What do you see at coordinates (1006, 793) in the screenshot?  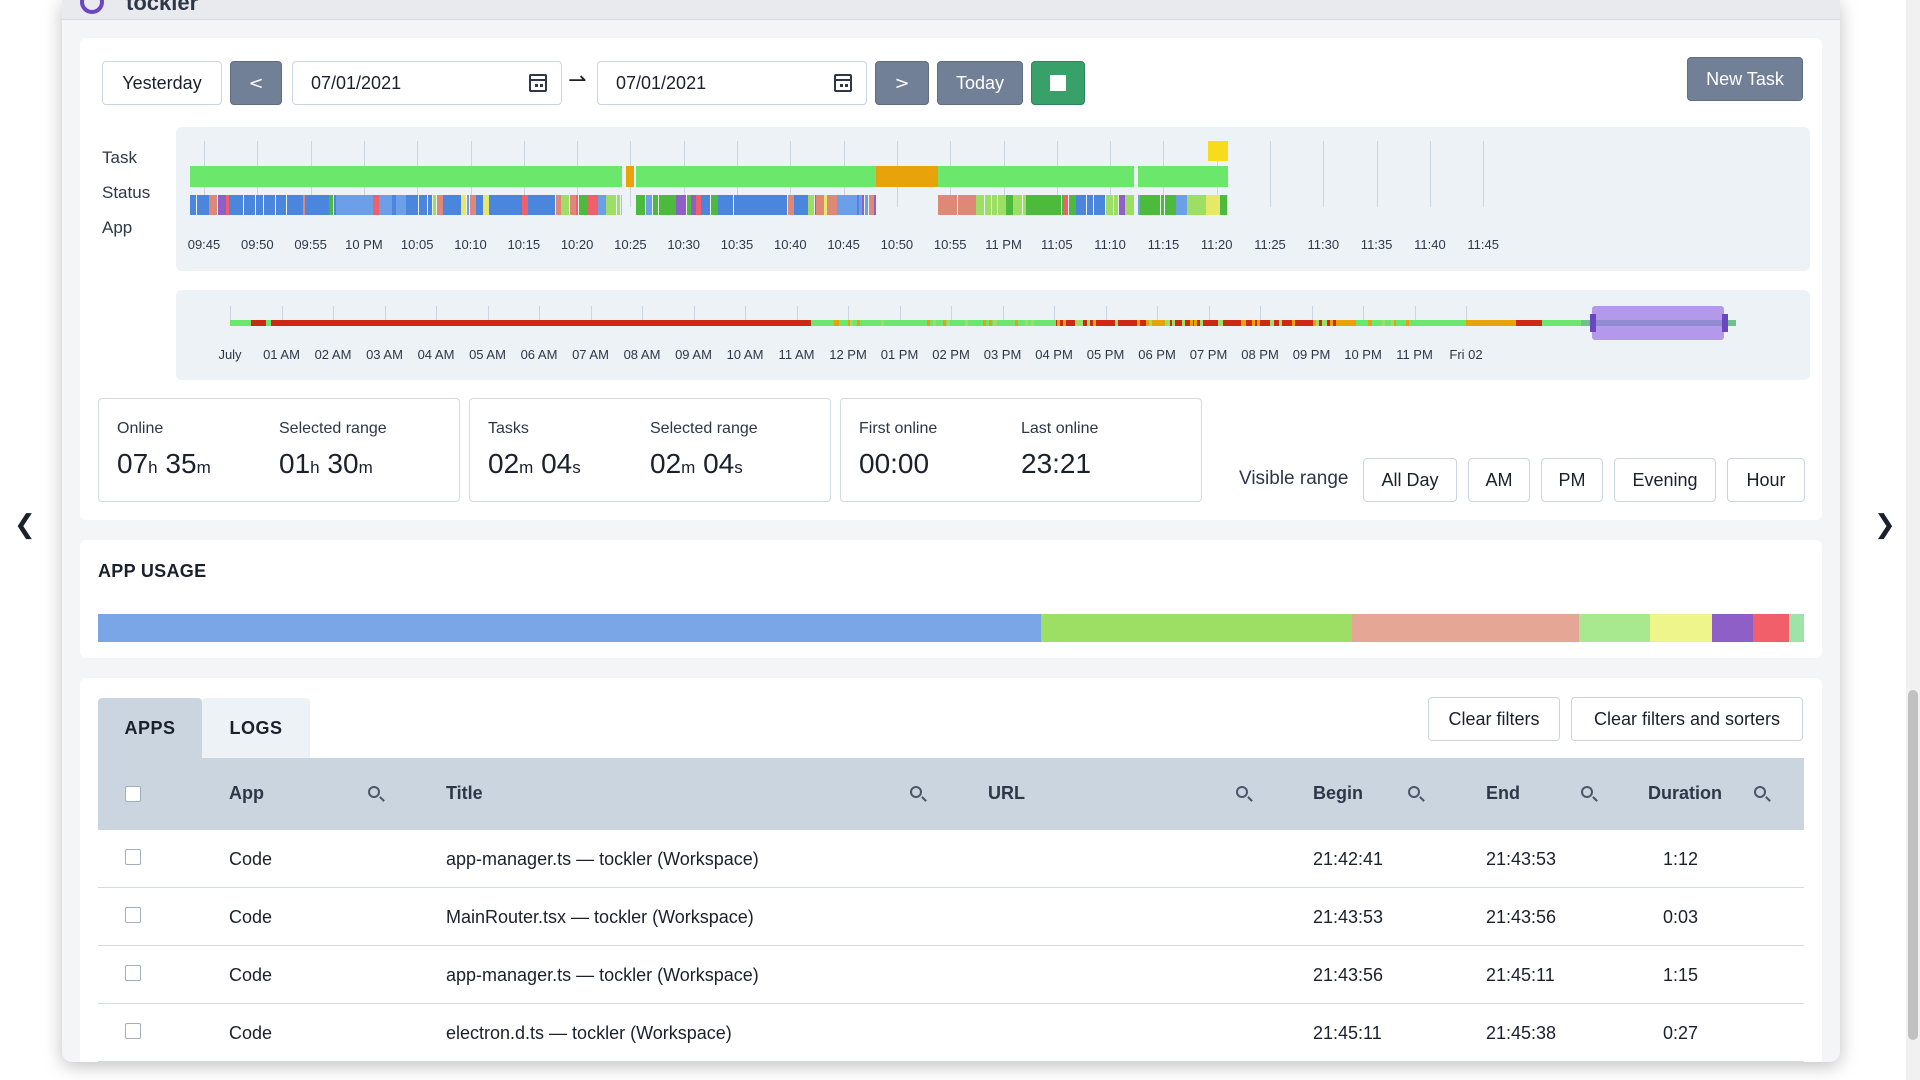 I see `column-header-url: URL` at bounding box center [1006, 793].